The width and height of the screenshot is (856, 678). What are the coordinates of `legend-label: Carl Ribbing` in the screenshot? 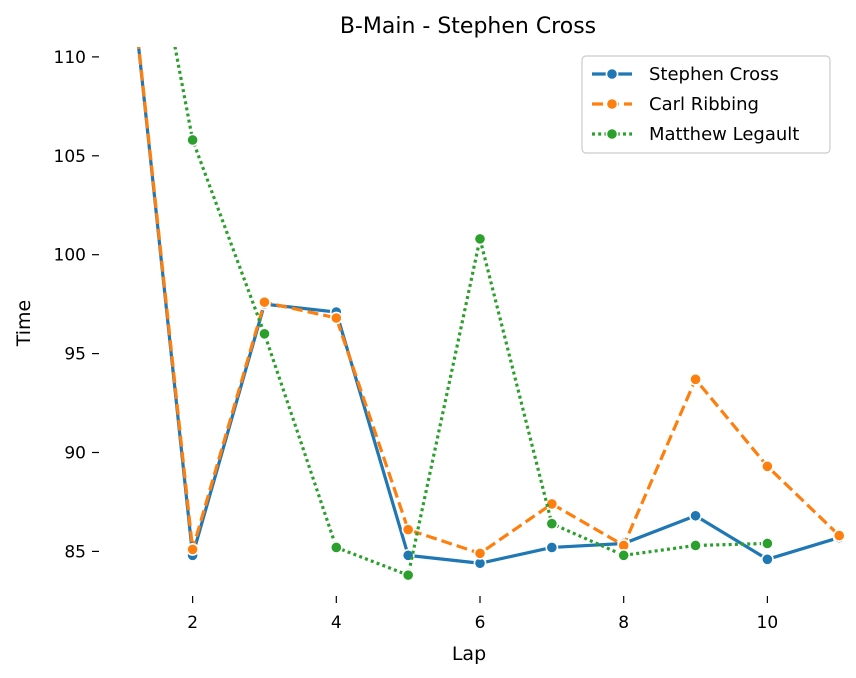 It's located at (704, 104).